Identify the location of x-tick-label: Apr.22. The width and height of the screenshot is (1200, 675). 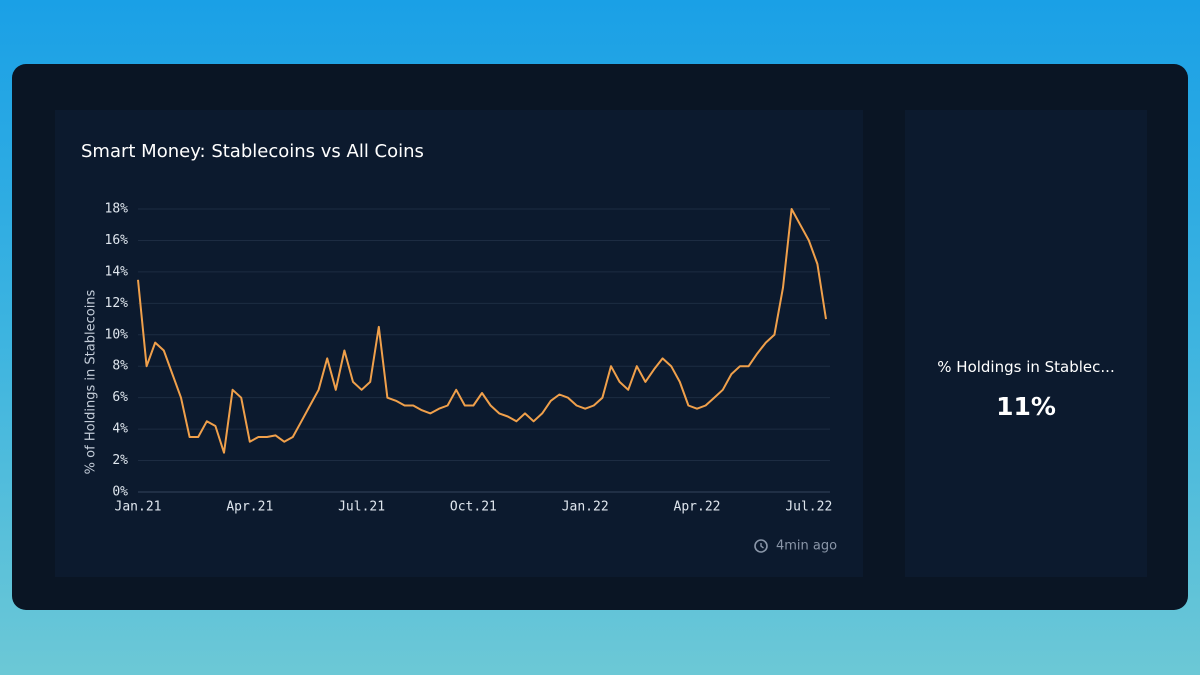
(697, 507).